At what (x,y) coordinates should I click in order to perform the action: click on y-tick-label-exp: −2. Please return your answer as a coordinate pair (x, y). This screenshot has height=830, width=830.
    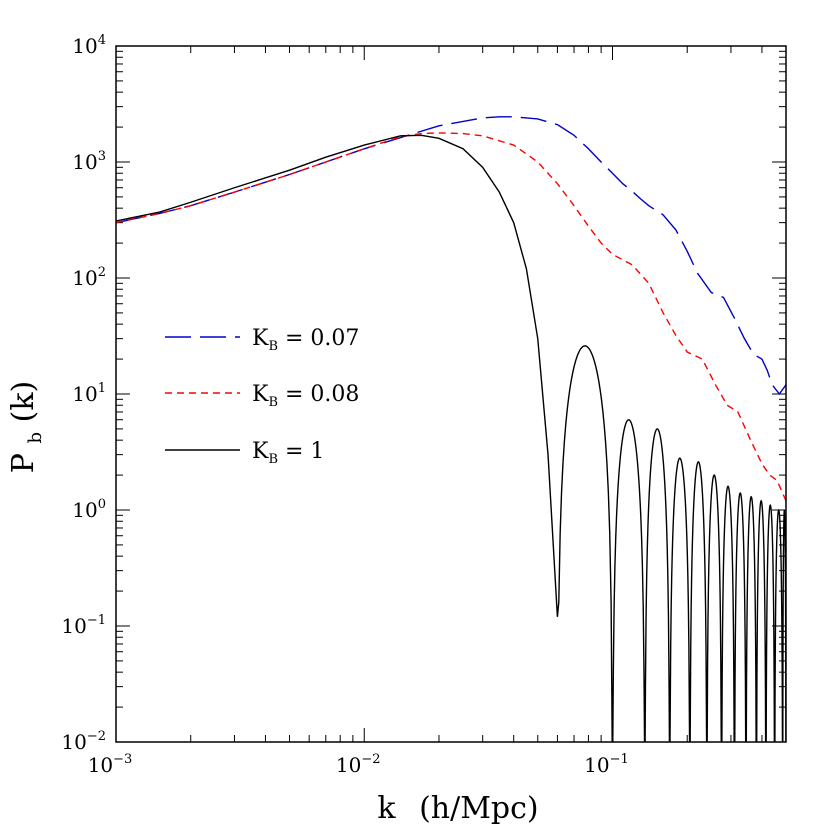
    Looking at the image, I should click on (96, 736).